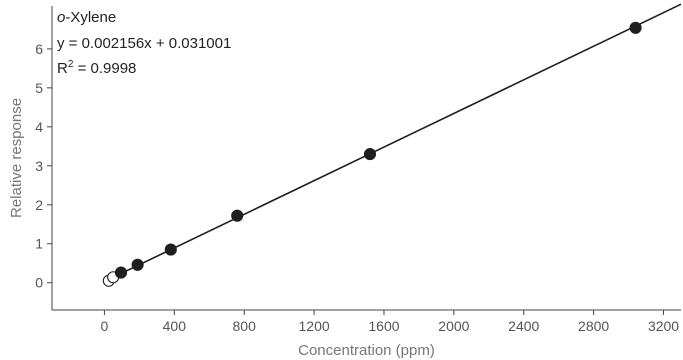 This screenshot has width=683, height=360. Describe the element at coordinates (39, 166) in the screenshot. I see `y-tick-label: 3` at that location.